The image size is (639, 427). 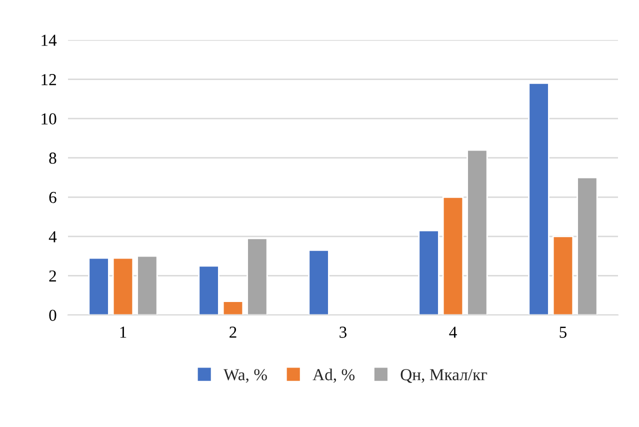 What do you see at coordinates (49, 119) in the screenshot?
I see `y-tick-label: 10` at bounding box center [49, 119].